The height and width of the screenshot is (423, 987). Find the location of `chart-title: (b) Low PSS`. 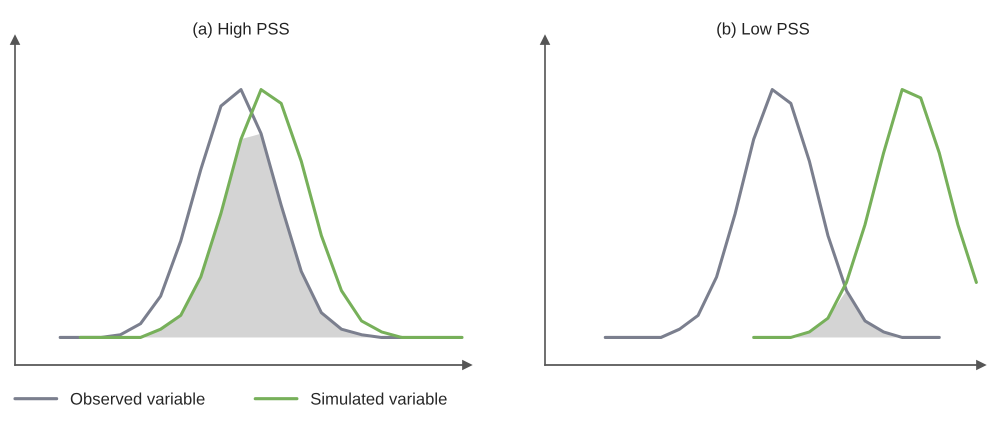

chart-title: (b) Low PSS is located at coordinates (763, 30).